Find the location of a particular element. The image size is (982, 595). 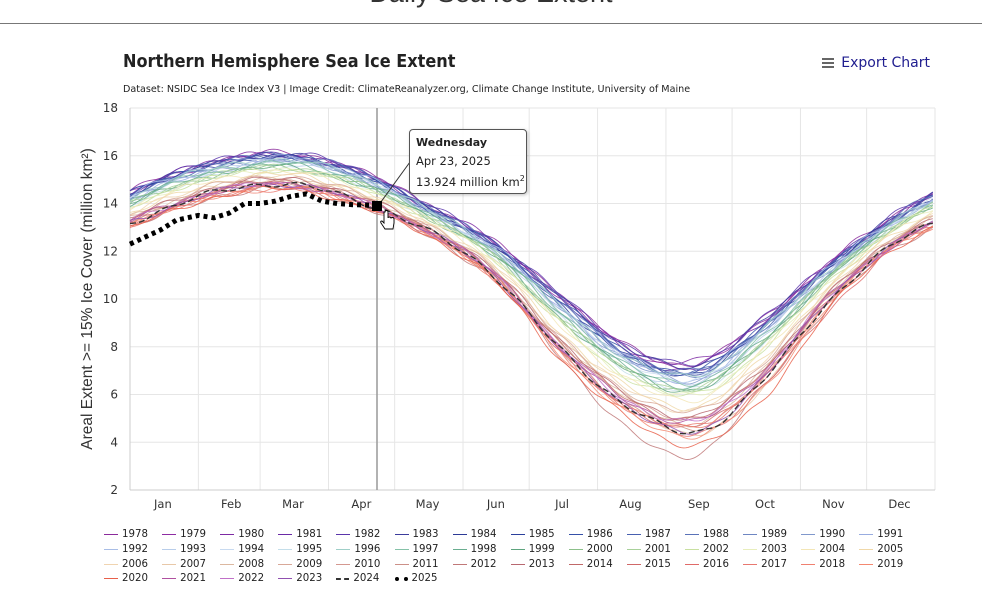

legend-item-2019: 2019 is located at coordinates (881, 564).